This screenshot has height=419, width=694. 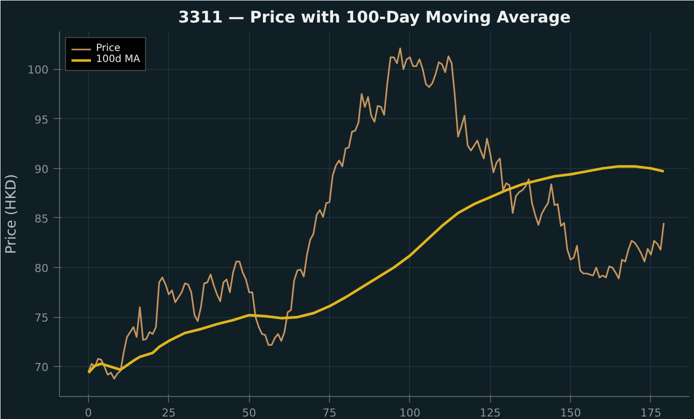 I want to click on y-tick-label: 95, so click(x=41, y=119).